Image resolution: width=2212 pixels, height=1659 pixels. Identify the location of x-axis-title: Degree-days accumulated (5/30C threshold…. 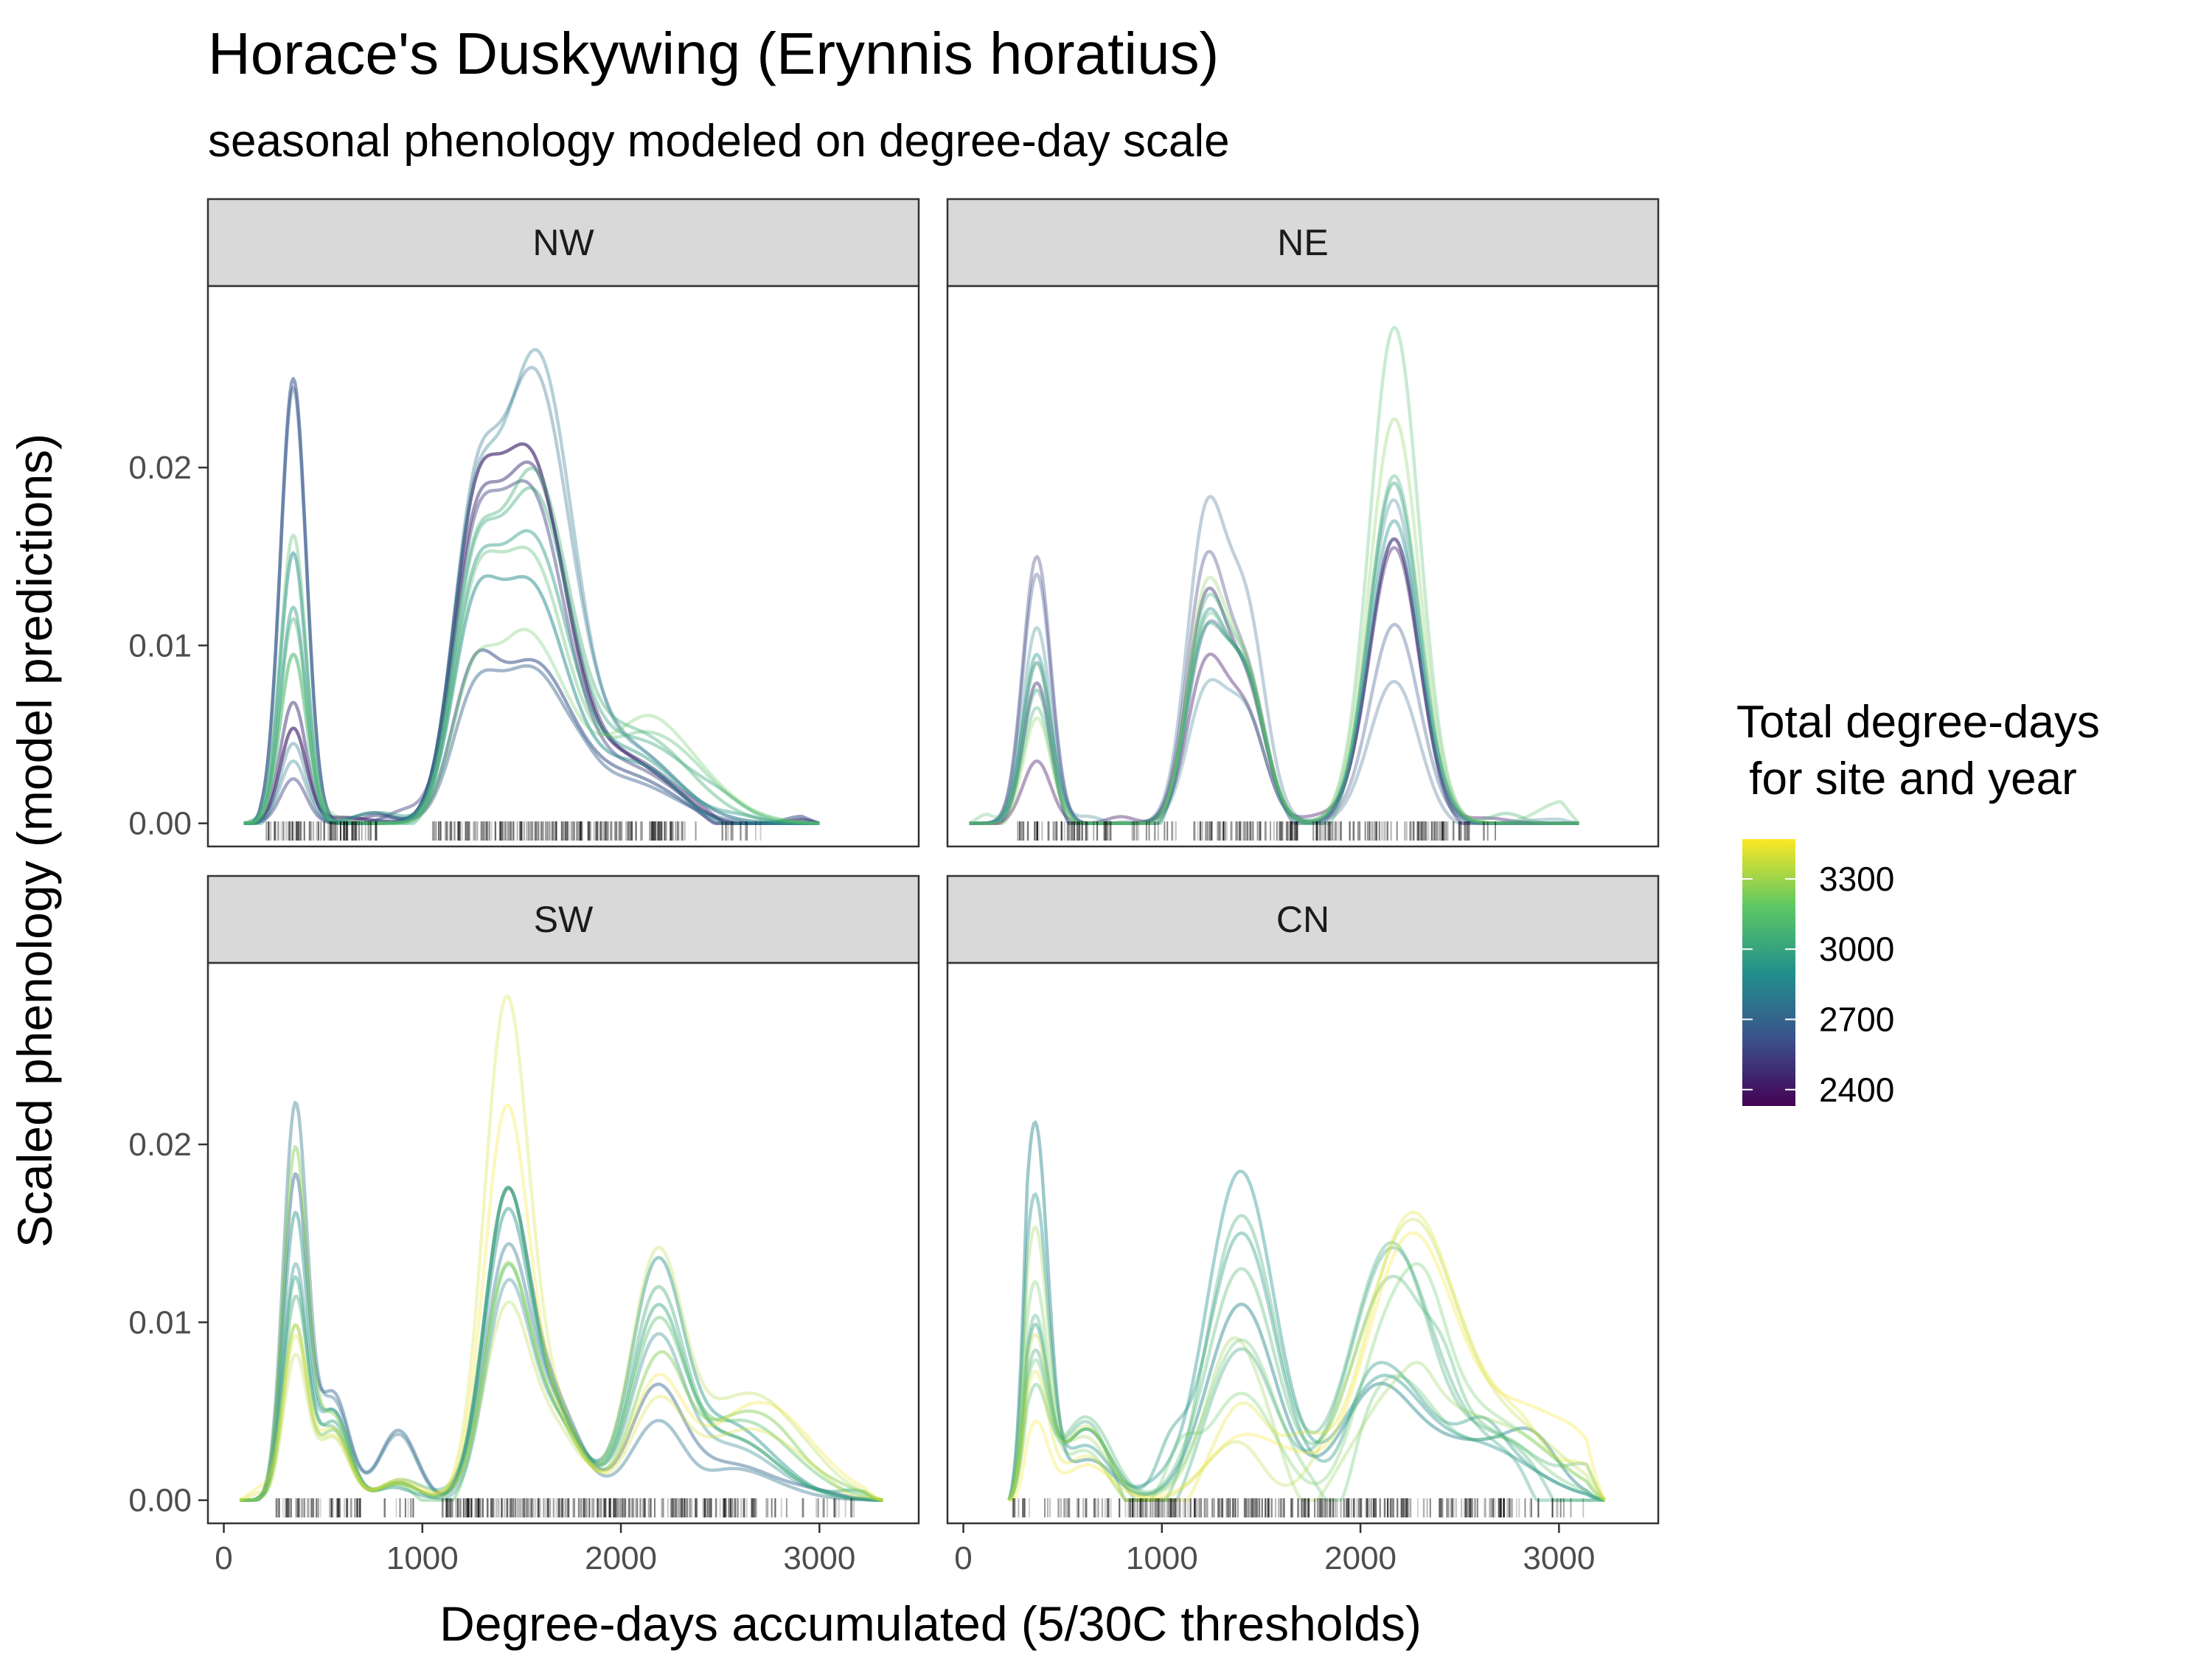
(930, 1623).